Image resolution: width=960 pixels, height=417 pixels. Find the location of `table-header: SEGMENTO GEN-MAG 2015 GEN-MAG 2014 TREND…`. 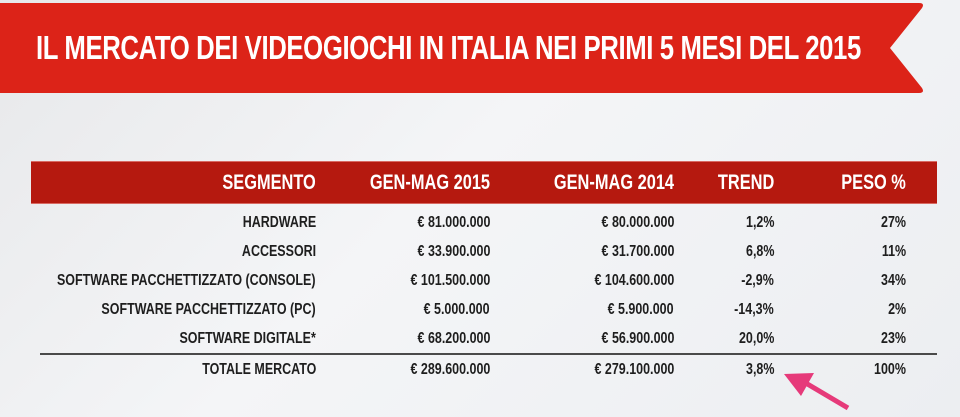

table-header: SEGMENTO GEN-MAG 2015 GEN-MAG 2014 TREND… is located at coordinates (484, 182).